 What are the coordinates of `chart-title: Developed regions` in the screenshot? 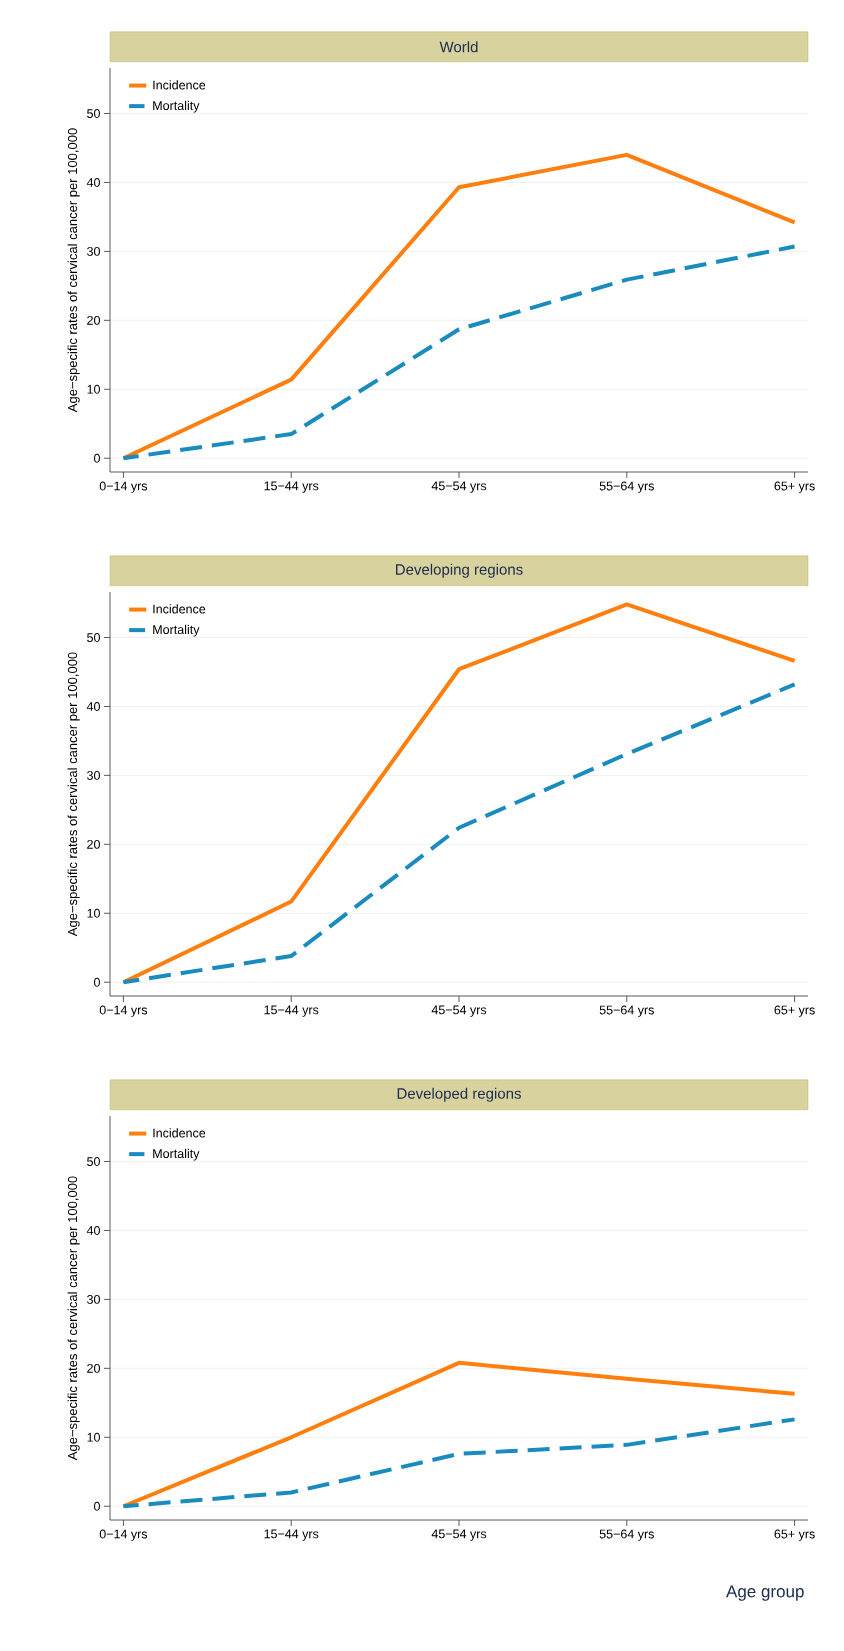 It's located at (459, 1094).